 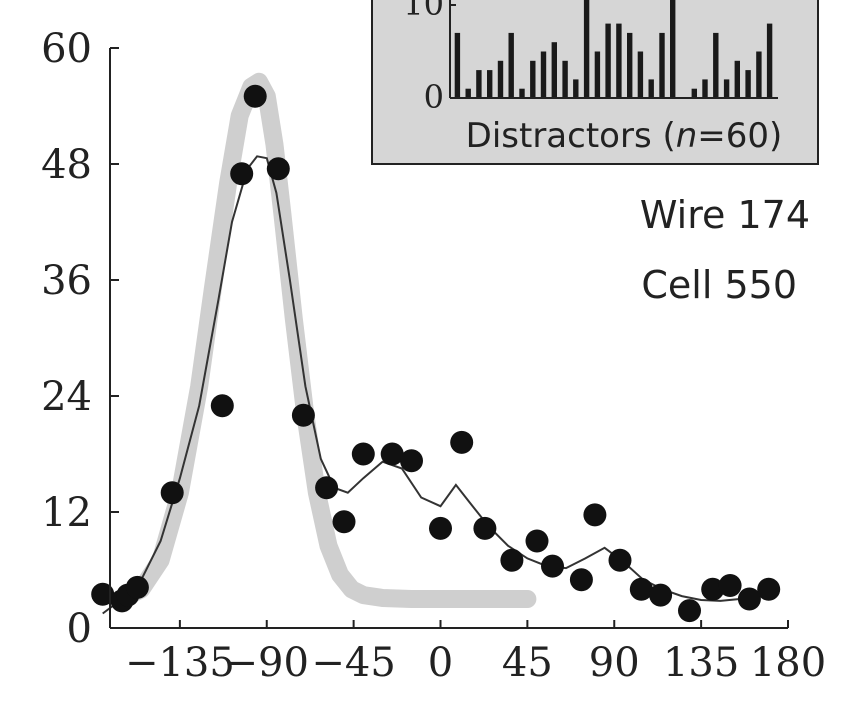 What do you see at coordinates (527, 663) in the screenshot?
I see `x-tick-label: 45` at bounding box center [527, 663].